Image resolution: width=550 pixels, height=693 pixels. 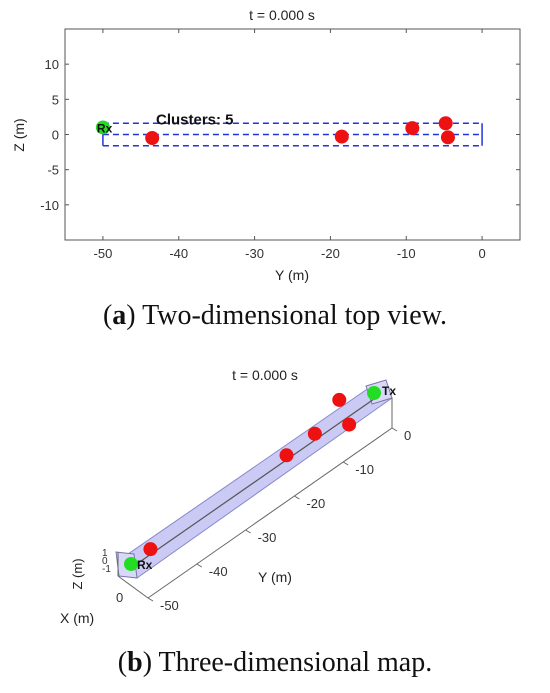 What do you see at coordinates (252, 483) in the screenshot?
I see `tube-center-line` at bounding box center [252, 483].